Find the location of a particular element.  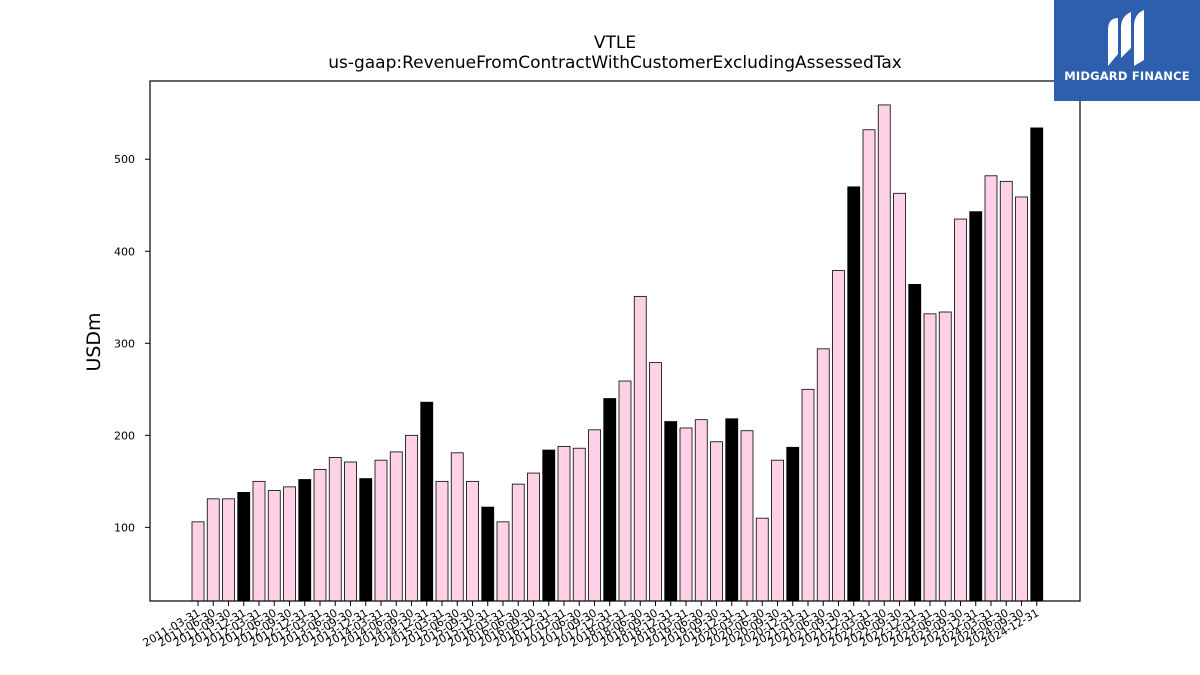

y-tick-label: 500 is located at coordinates (124, 159).